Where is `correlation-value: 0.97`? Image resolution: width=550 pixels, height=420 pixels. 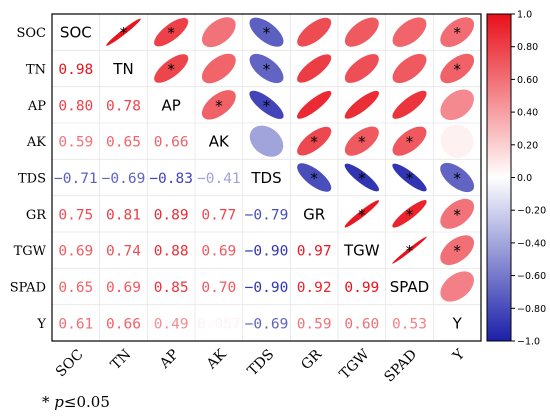
correlation-value: 0.97 is located at coordinates (314, 252).